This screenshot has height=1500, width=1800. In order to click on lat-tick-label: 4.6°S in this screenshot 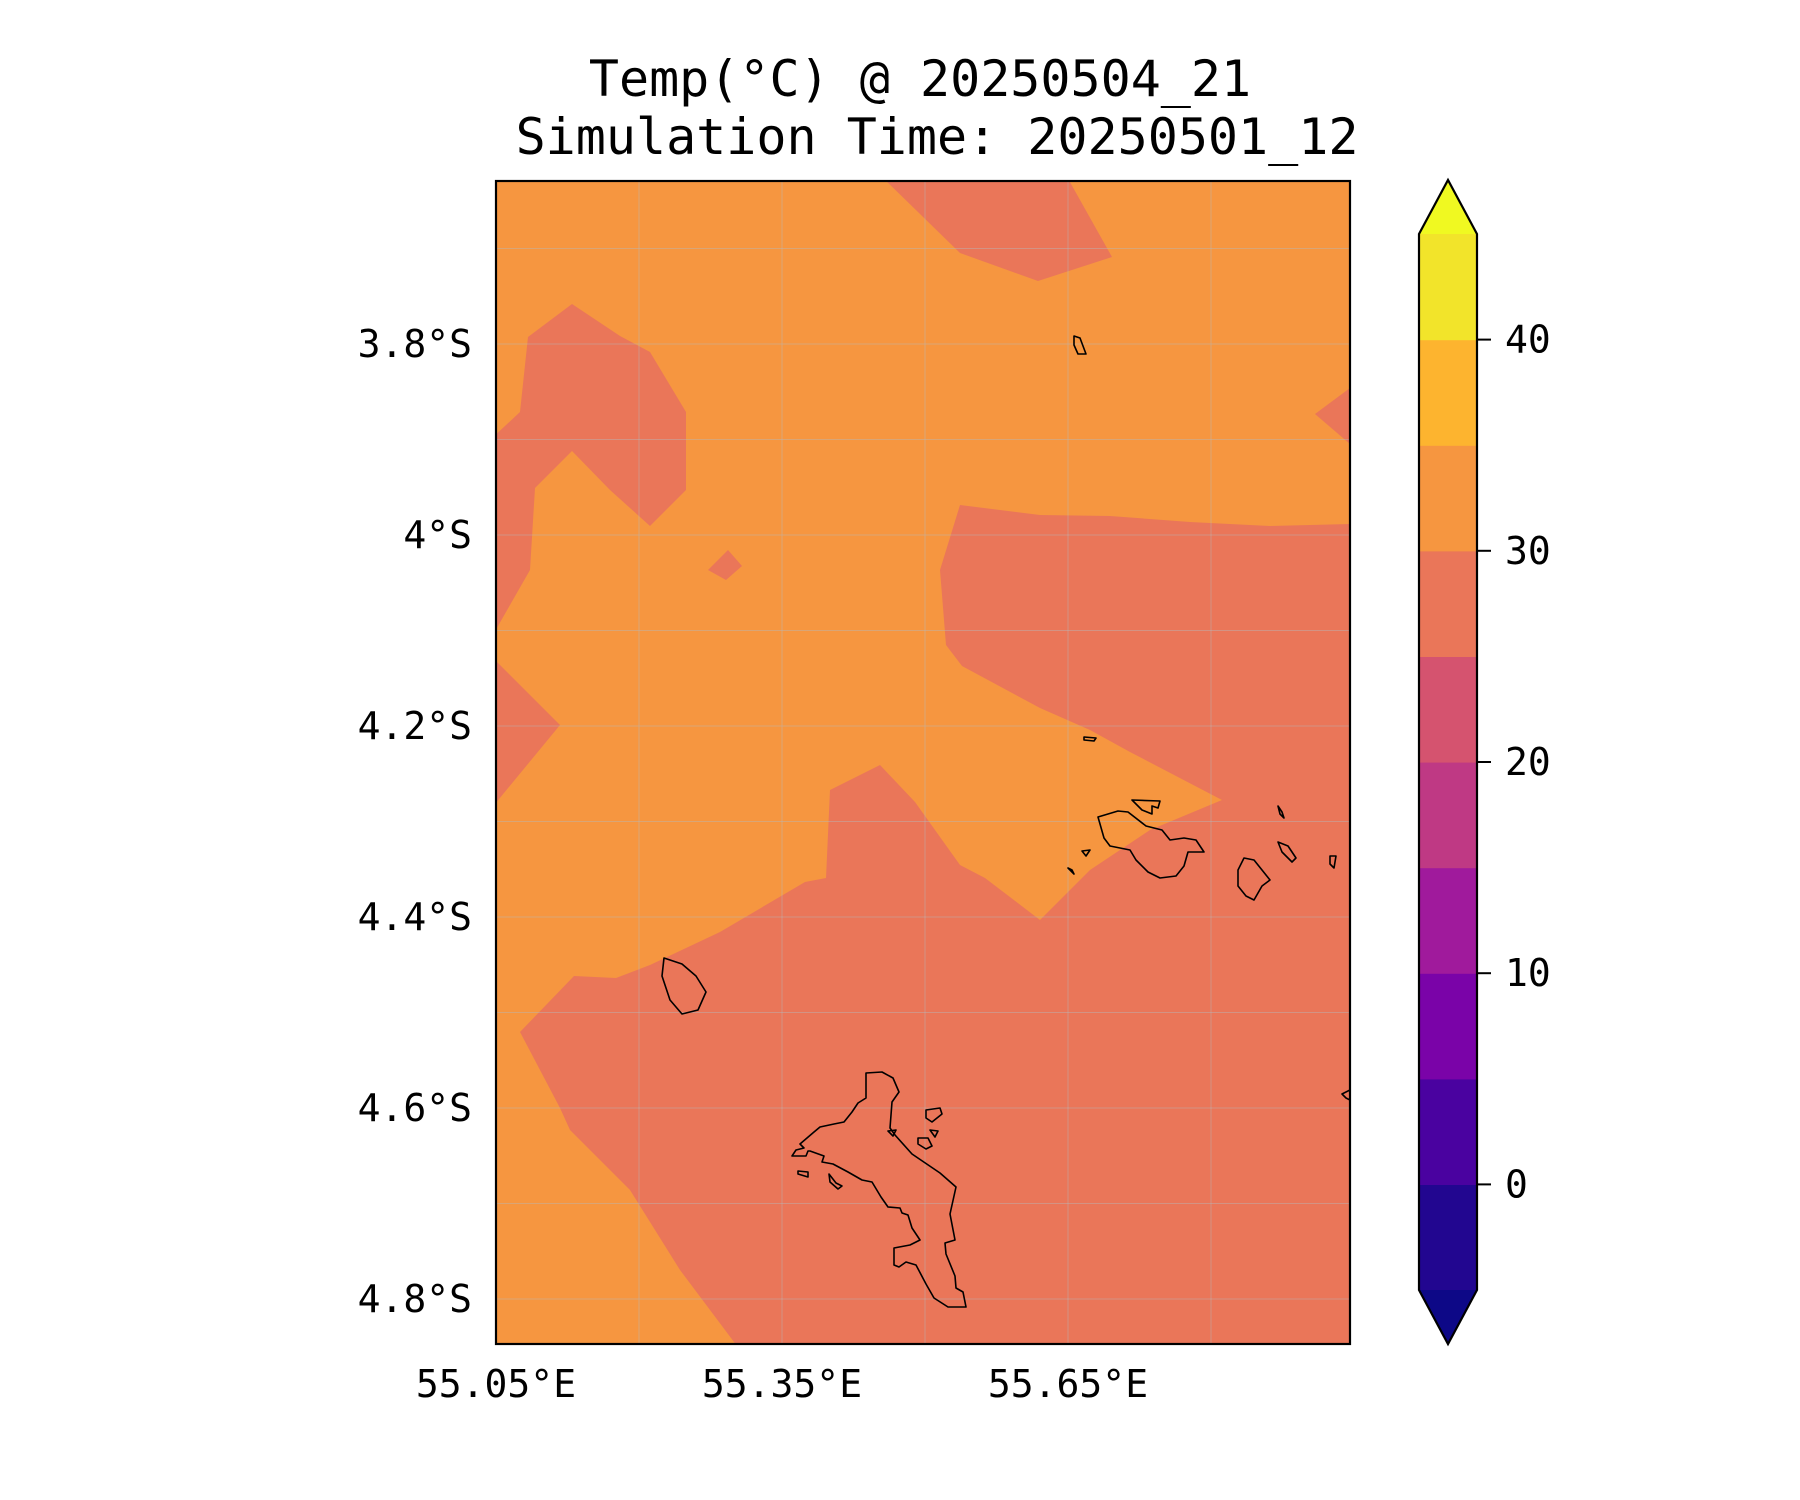, I will do `click(415, 1108)`.